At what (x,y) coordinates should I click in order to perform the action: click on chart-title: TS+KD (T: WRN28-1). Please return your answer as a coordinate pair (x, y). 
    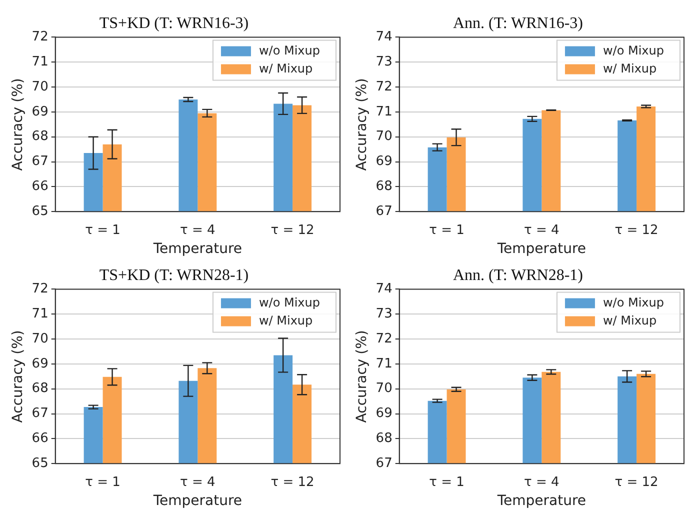
    Looking at the image, I should click on (174, 275).